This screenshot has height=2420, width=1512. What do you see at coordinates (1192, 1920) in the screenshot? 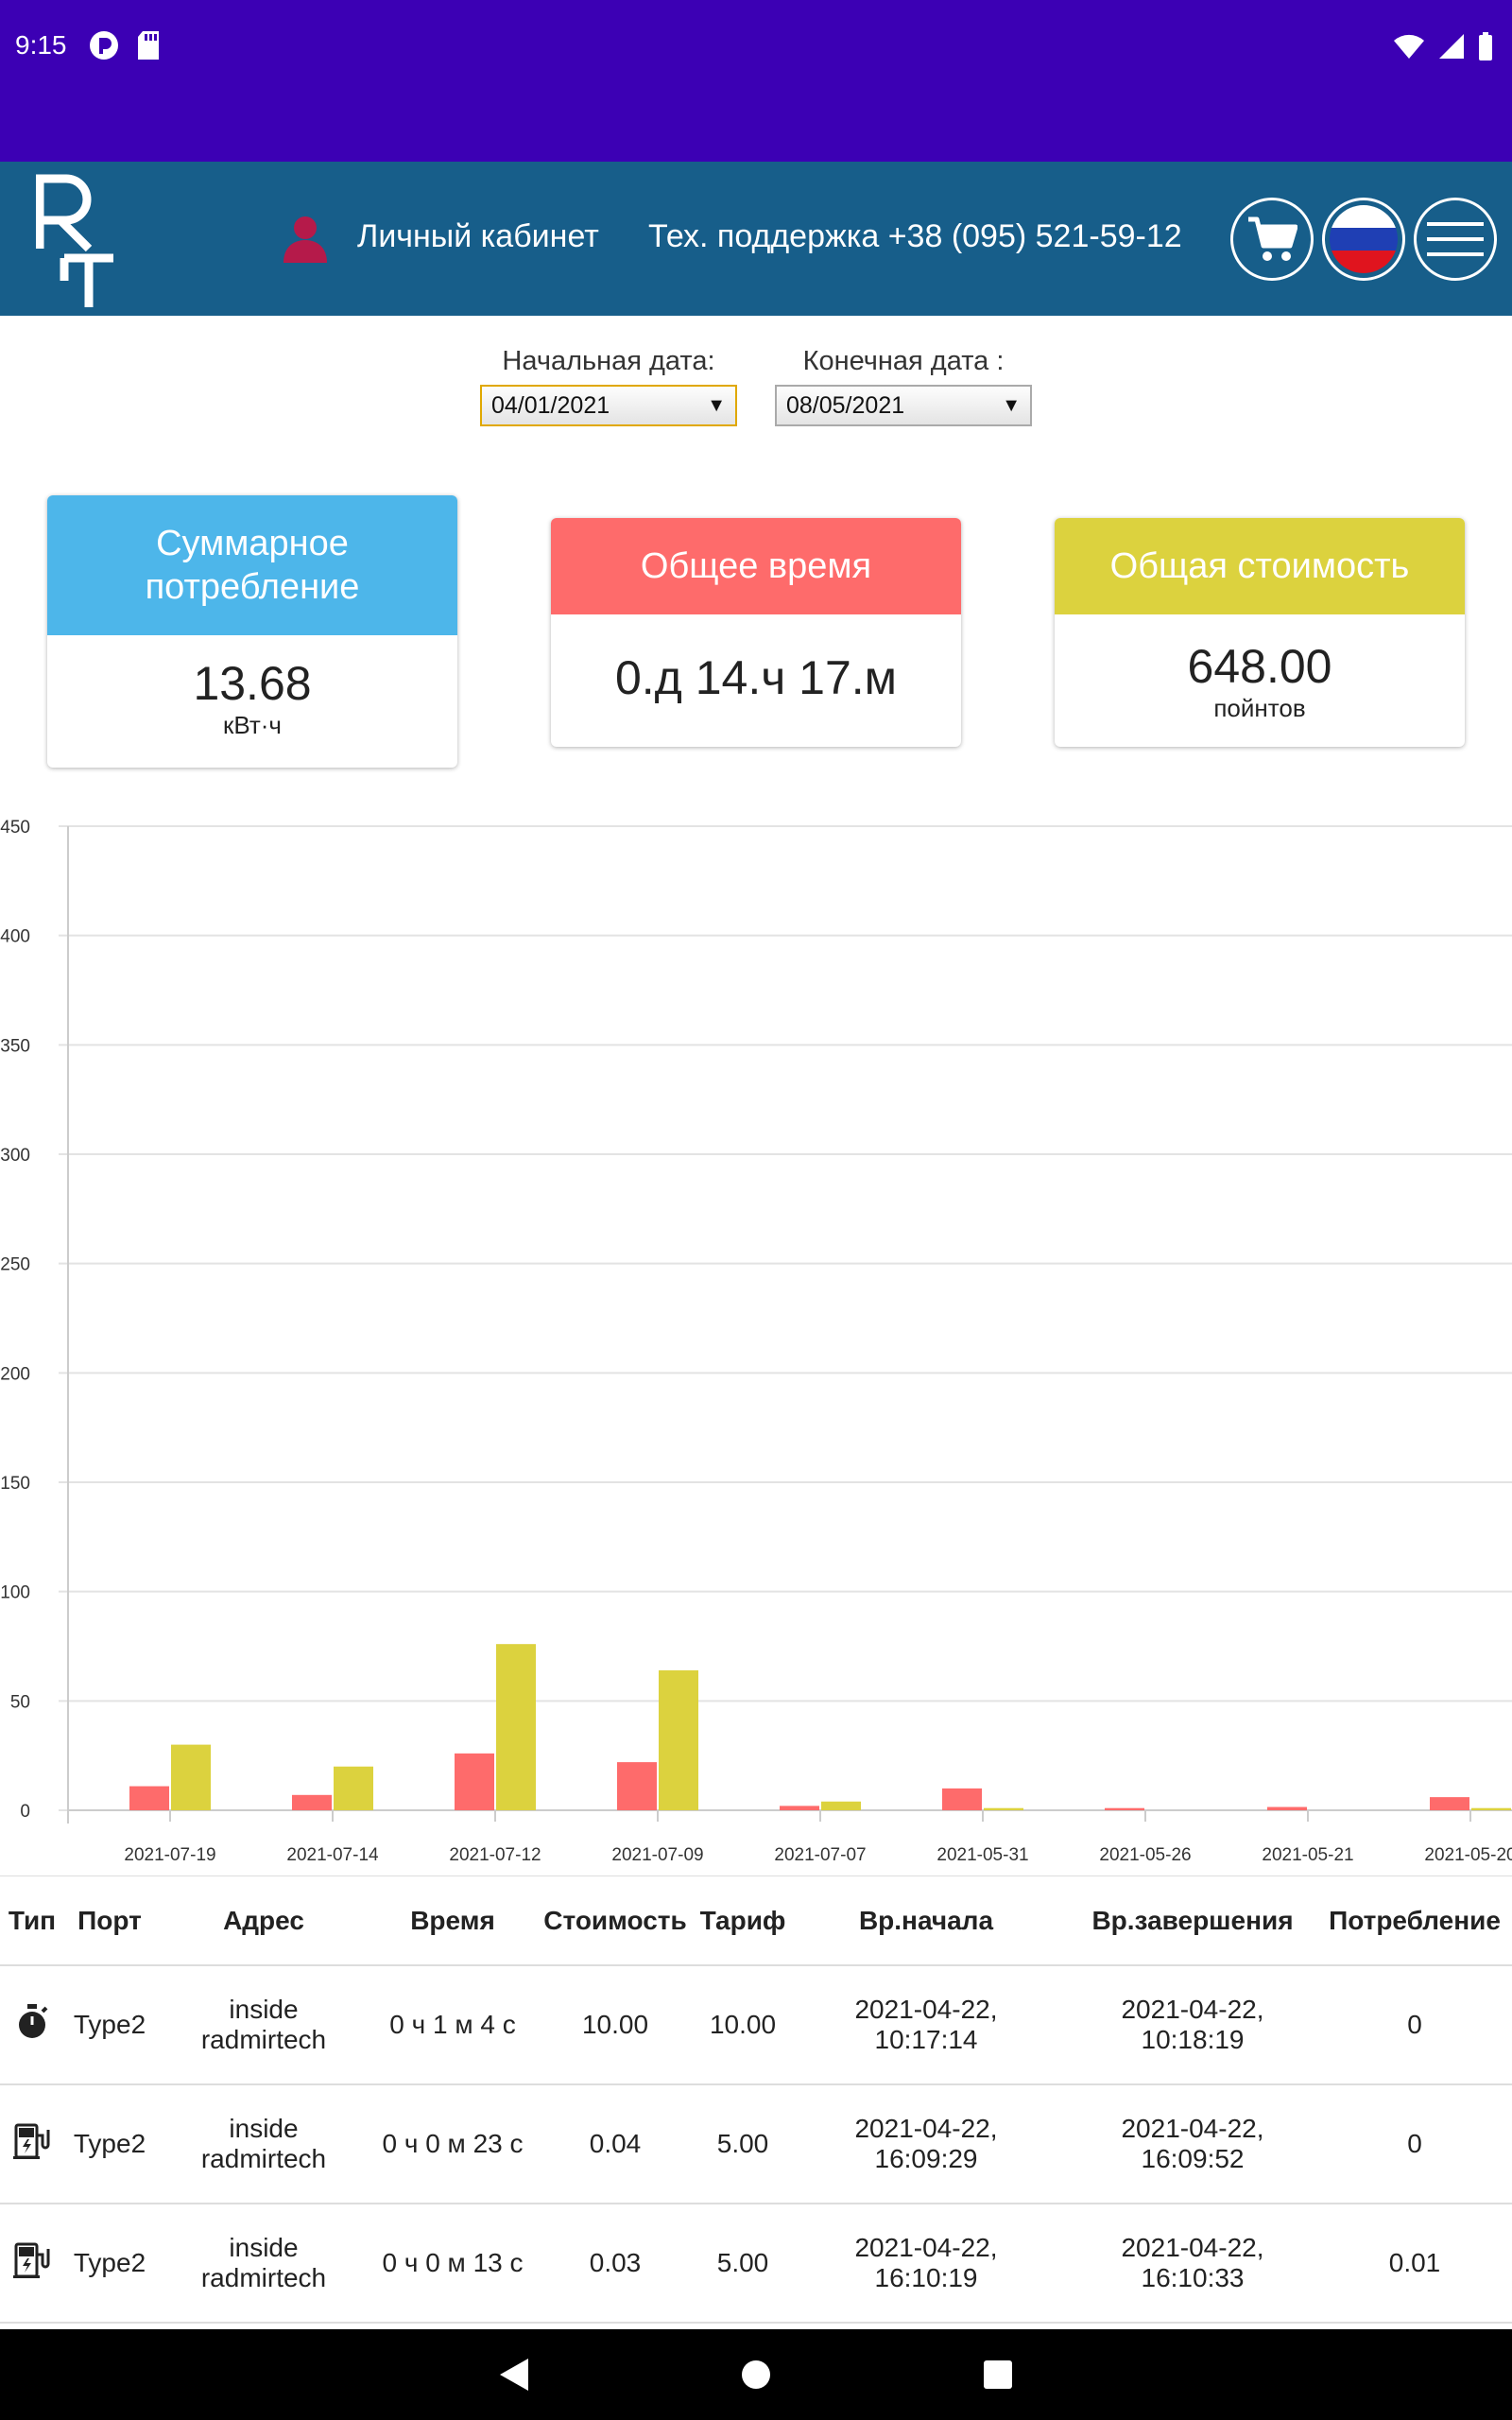
I see `column-header: Вр.завершения` at bounding box center [1192, 1920].